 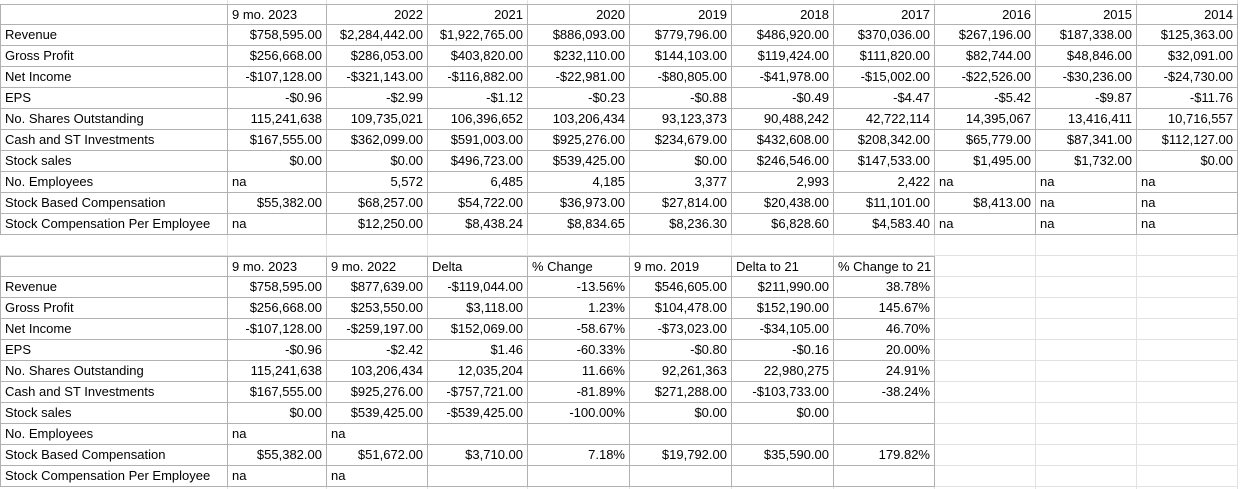 What do you see at coordinates (783, 161) in the screenshot?
I see `table-cell: $246,546.00` at bounding box center [783, 161].